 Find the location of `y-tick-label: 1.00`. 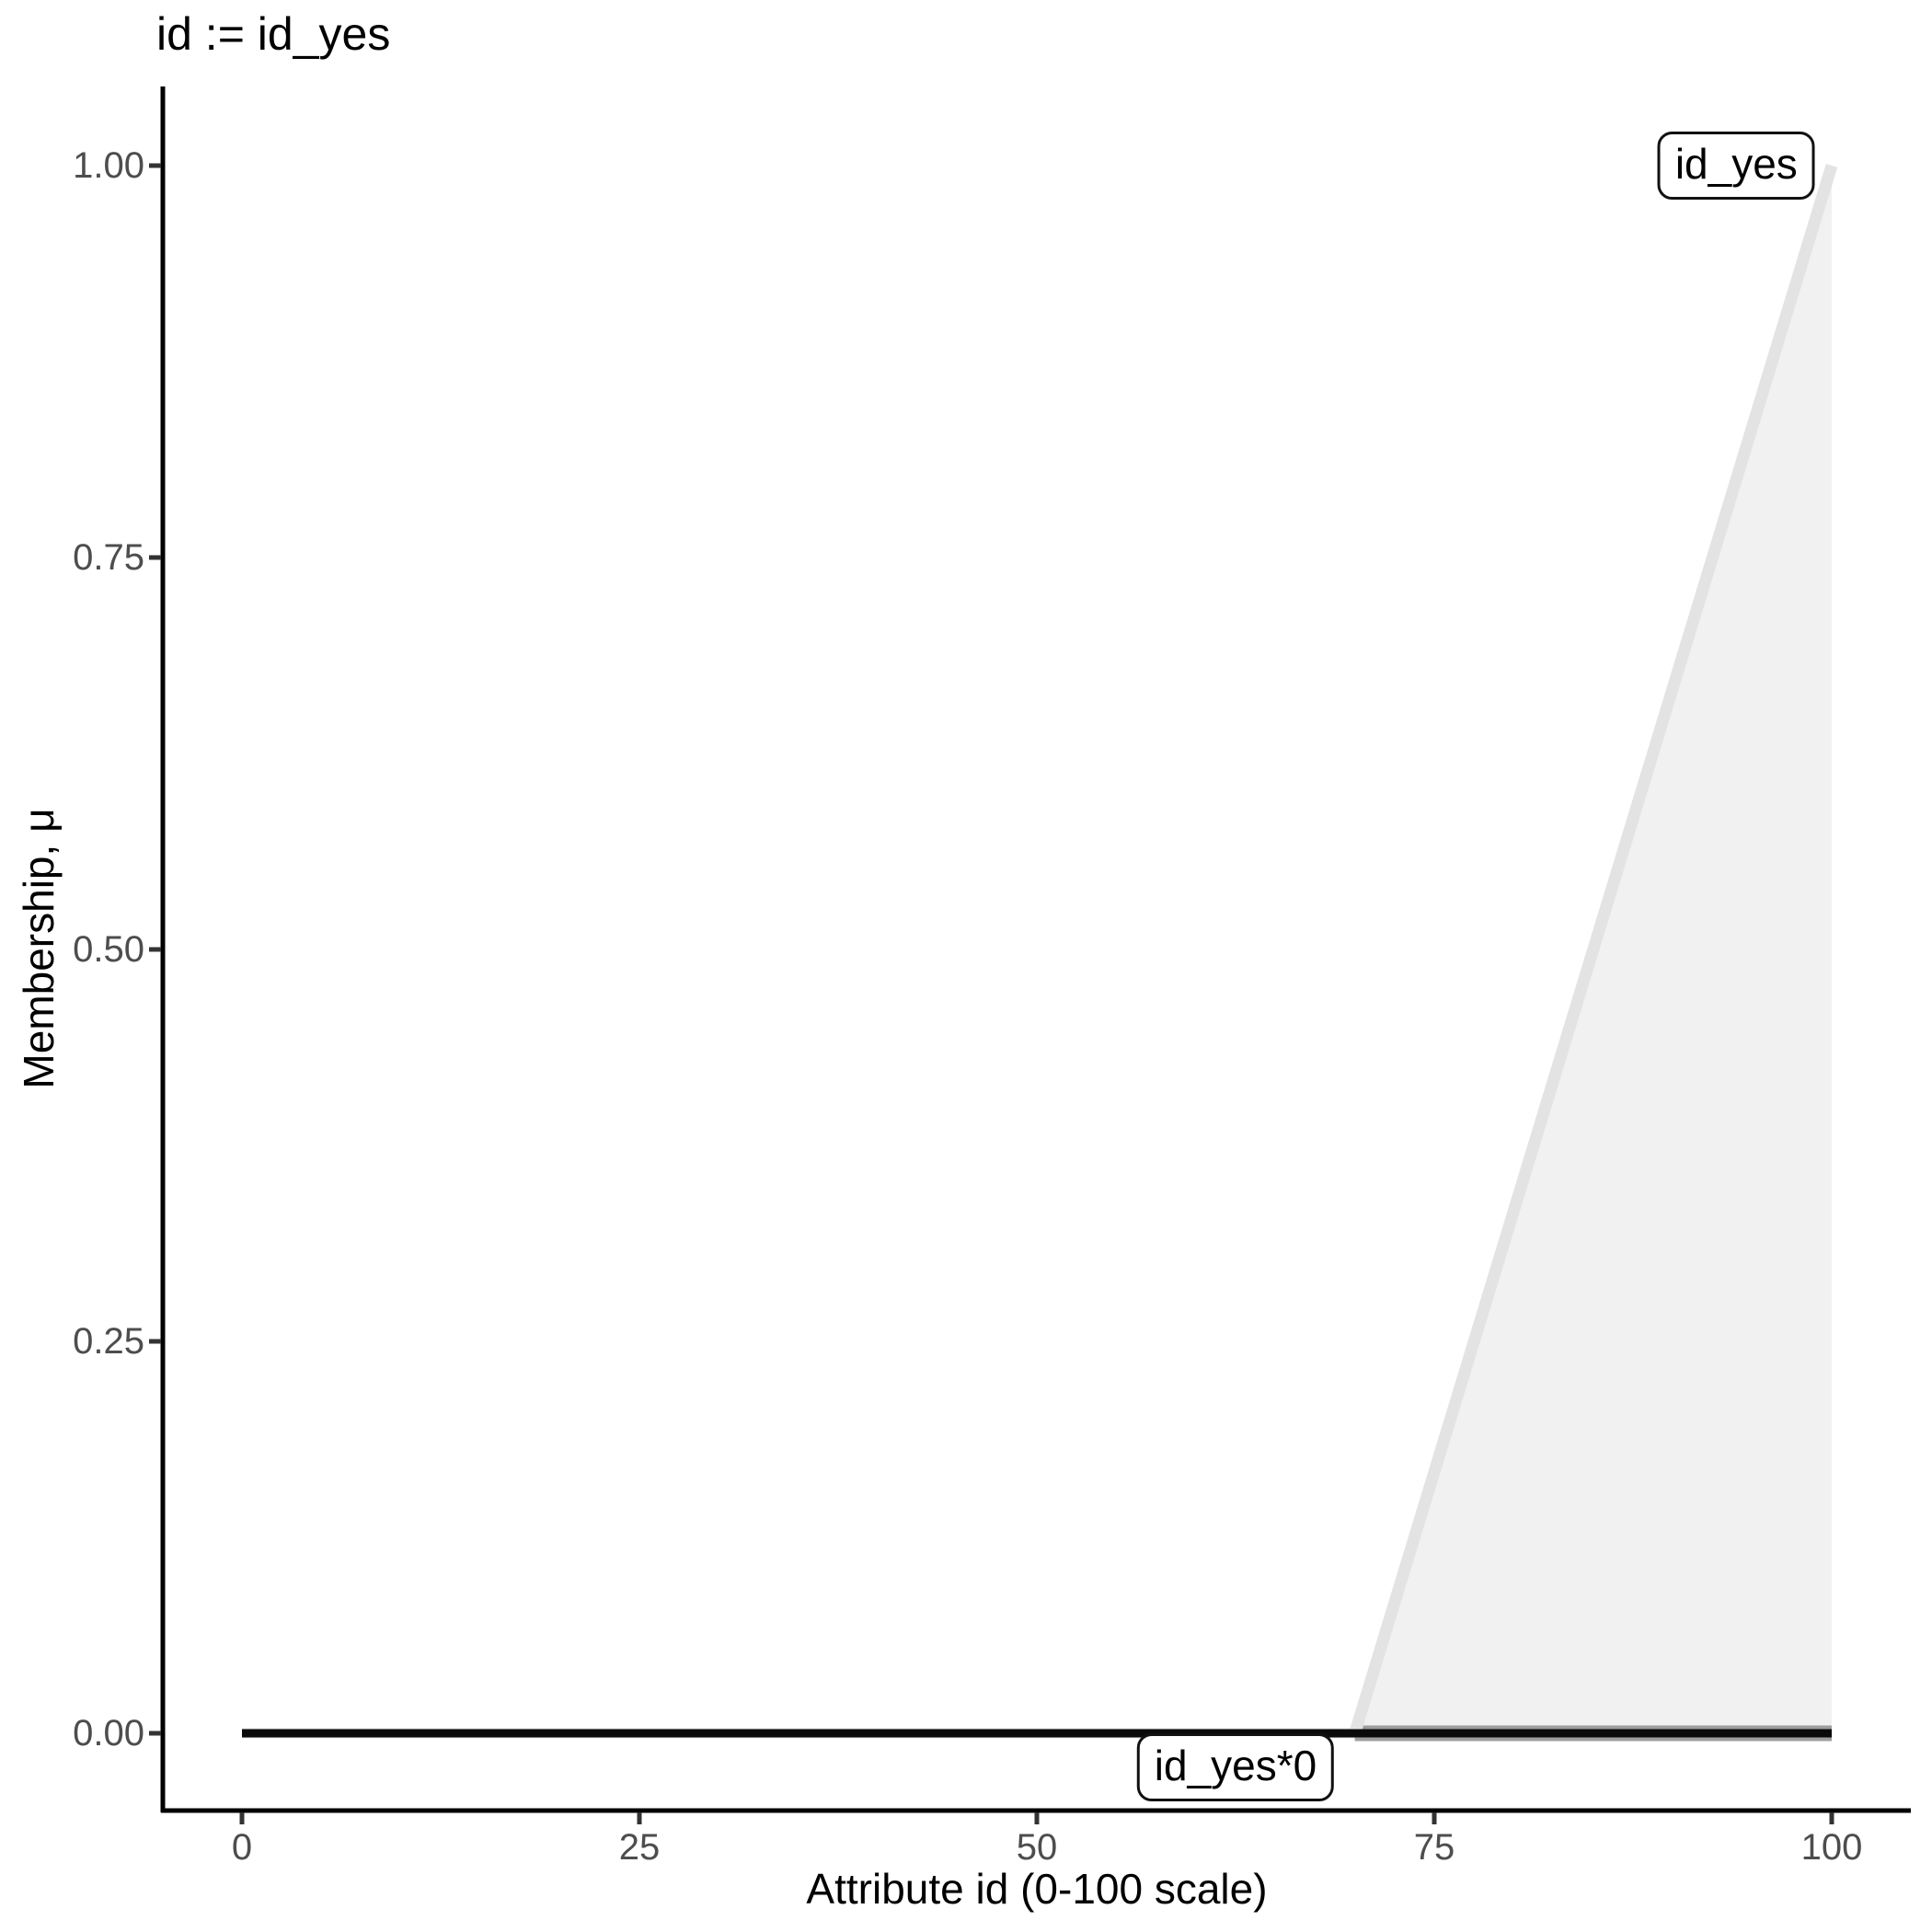

y-tick-label: 1.00 is located at coordinates (108, 165).